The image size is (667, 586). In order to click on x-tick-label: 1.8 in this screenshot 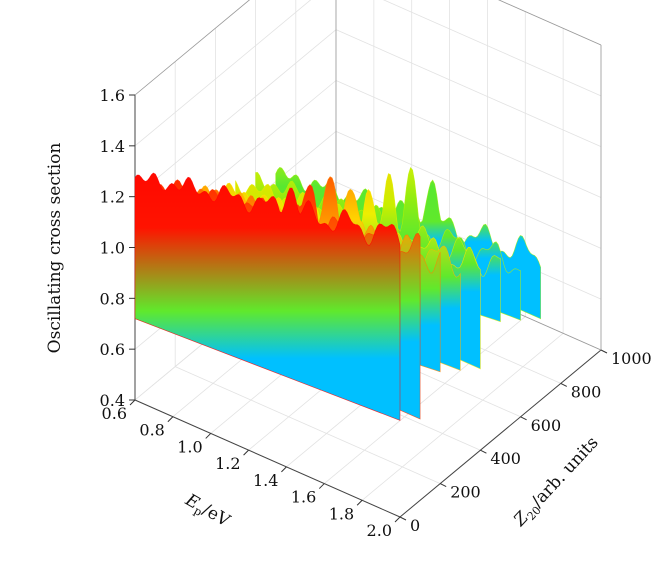, I will do `click(341, 513)`.